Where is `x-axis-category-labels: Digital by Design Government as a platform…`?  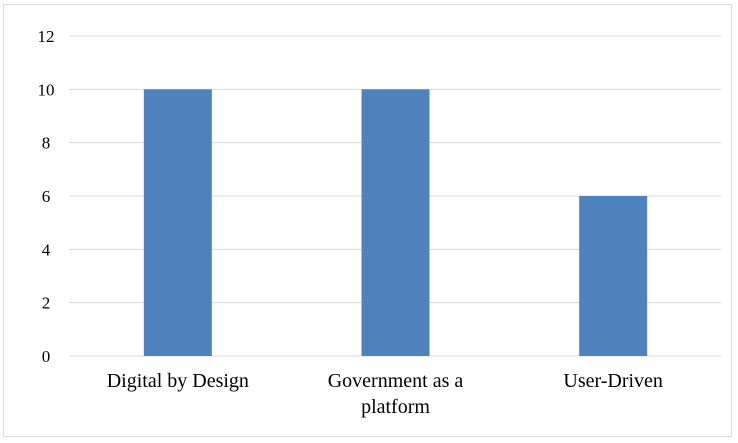
x-axis-category-labels: Digital by Design Government as a platform… is located at coordinates (385, 394).